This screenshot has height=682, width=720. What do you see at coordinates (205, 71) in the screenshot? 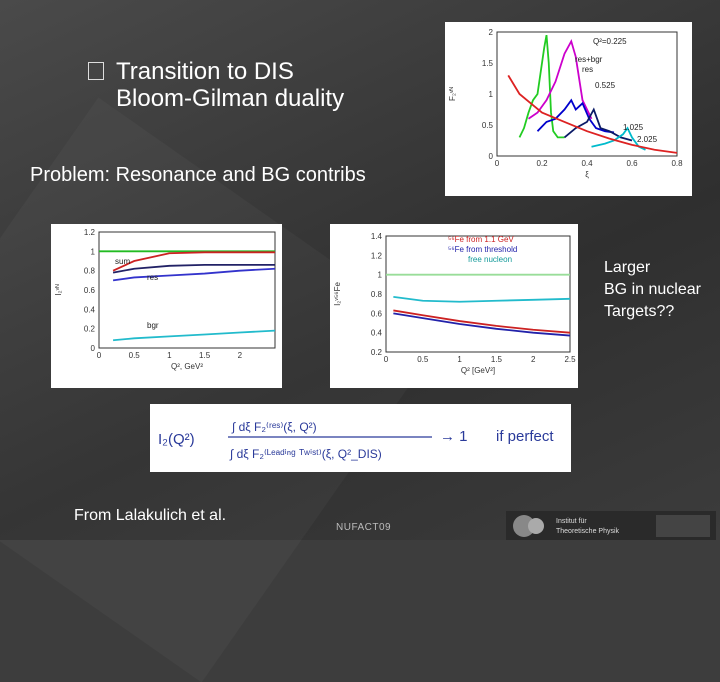
I see `bullet-line-1: Transition to DIS` at bounding box center [205, 71].